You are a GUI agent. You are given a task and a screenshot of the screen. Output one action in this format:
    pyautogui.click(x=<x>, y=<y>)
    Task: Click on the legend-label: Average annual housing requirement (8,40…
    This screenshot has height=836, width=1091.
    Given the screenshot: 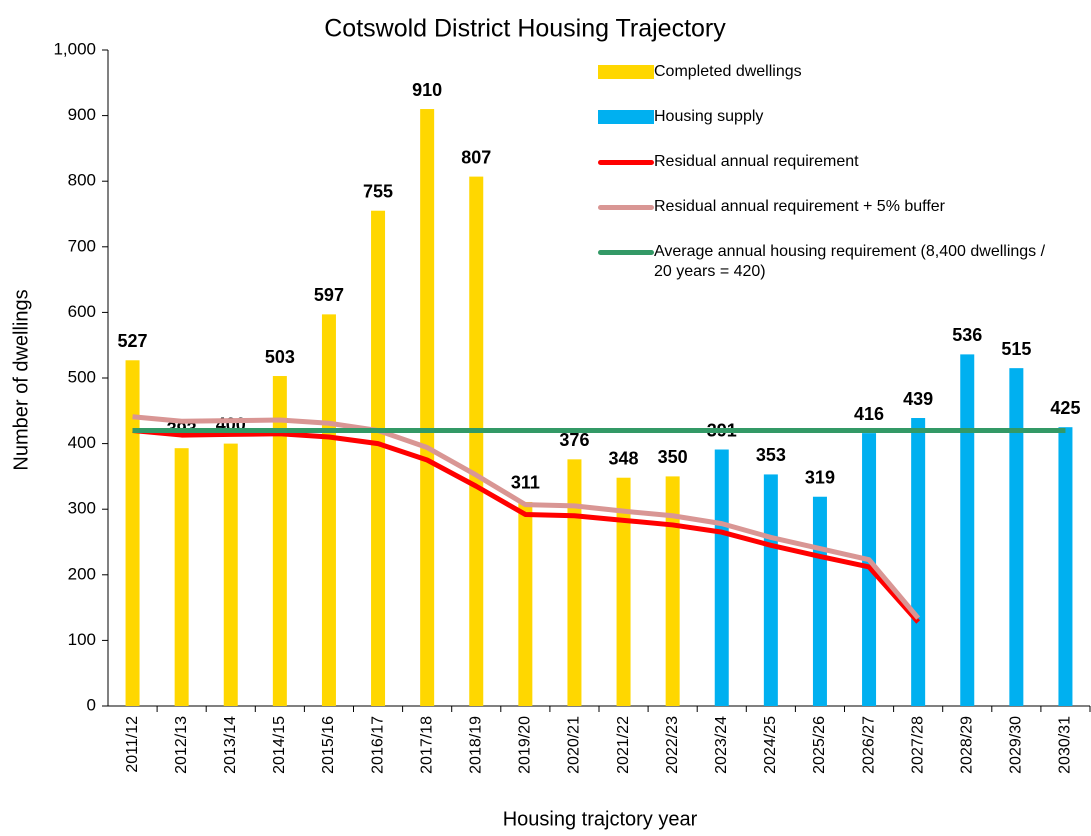 What is the action you would take?
    pyautogui.click(x=850, y=261)
    